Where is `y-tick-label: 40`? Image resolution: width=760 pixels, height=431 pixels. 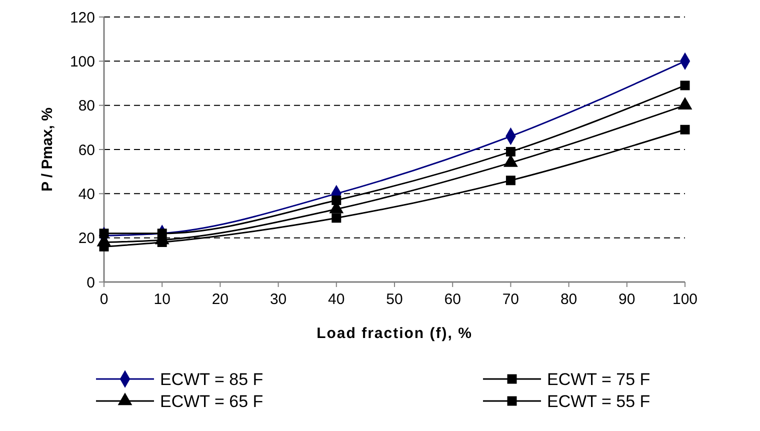
y-tick-label: 40 is located at coordinates (86, 194).